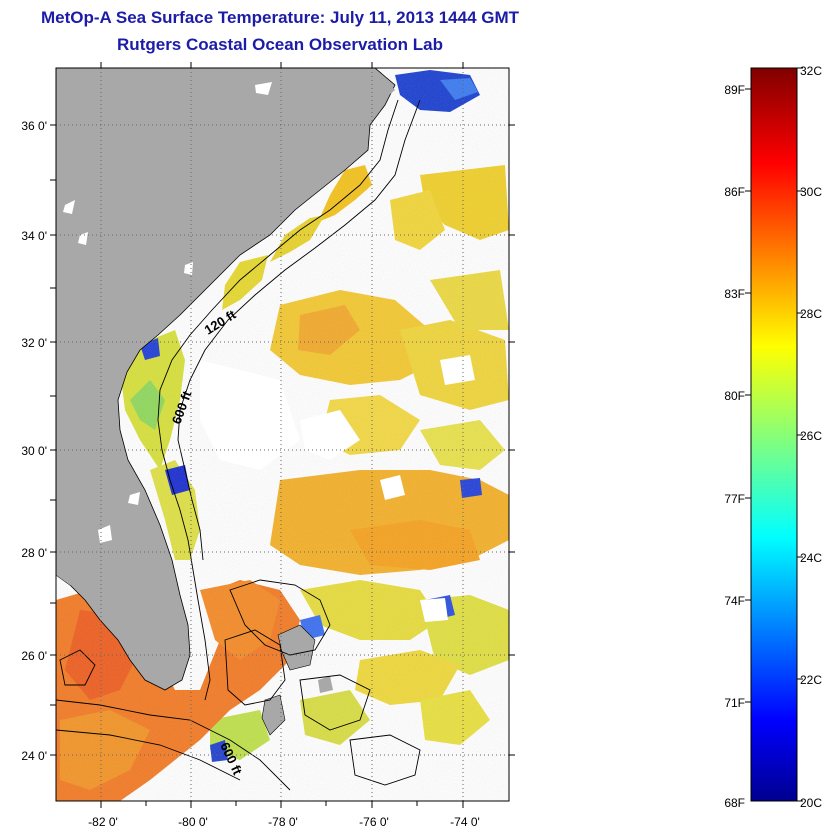  I want to click on longitude-labels: -82 0' -80 0' -78 0' -76 0' -74 0', so click(284, 822).